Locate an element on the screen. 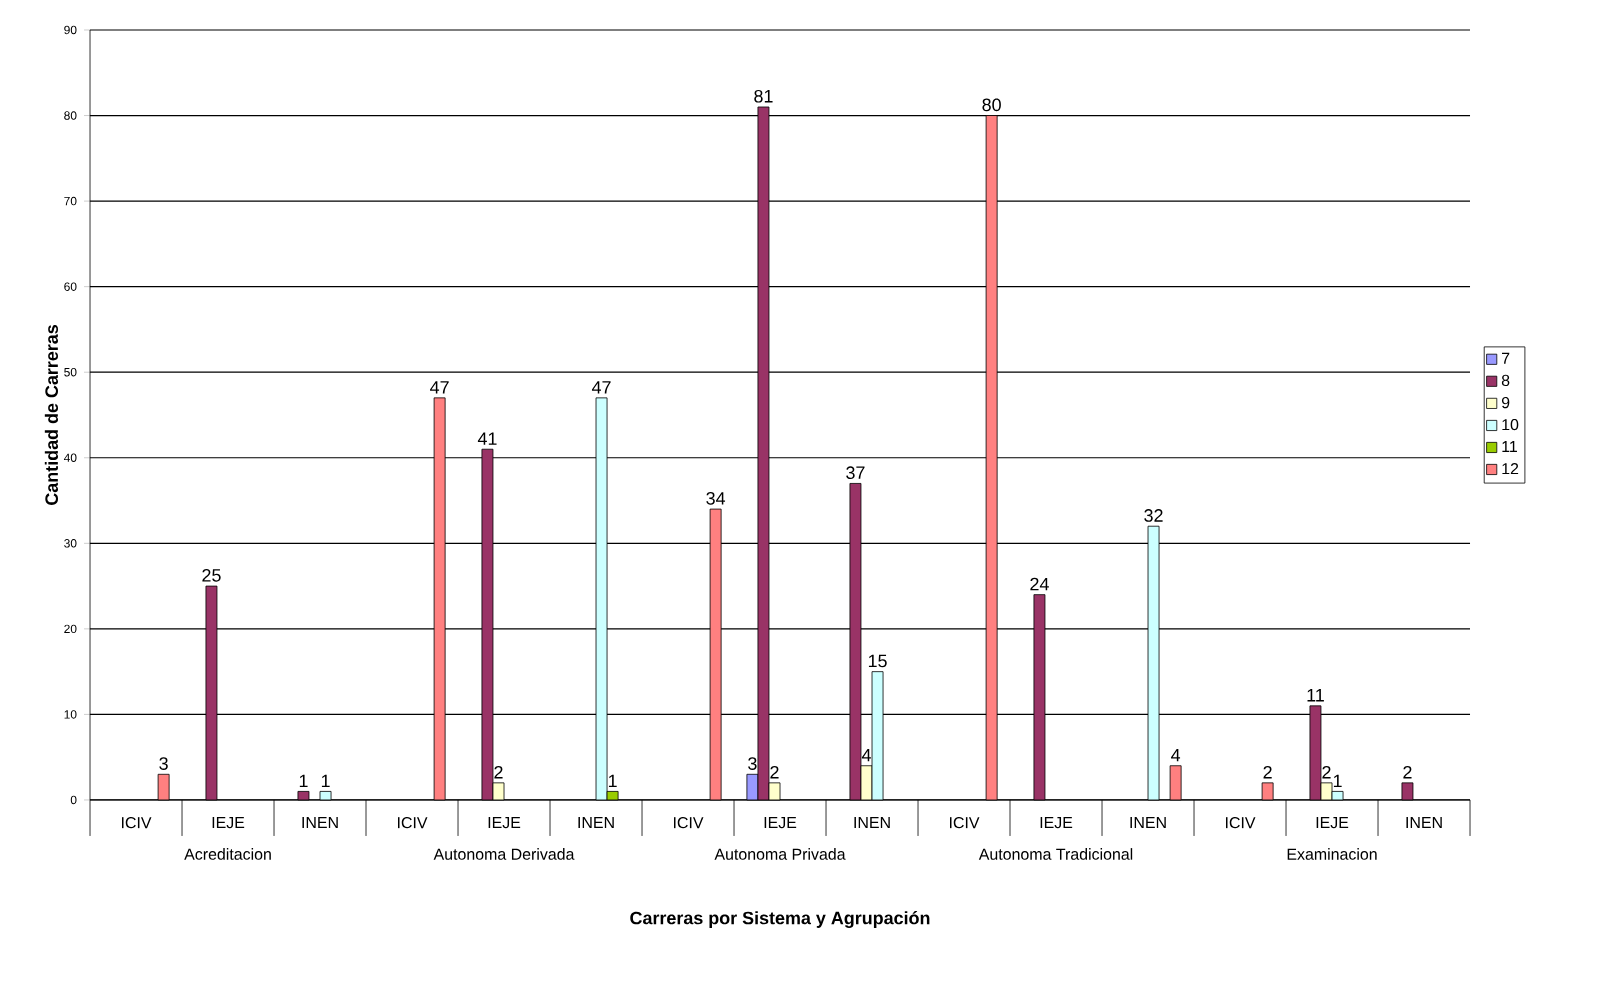  data-label: 41 is located at coordinates (487, 438).